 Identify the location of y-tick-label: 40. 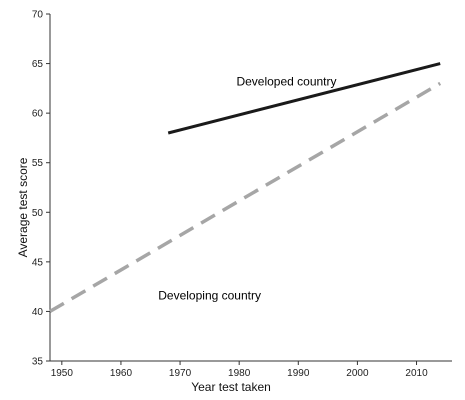
(38, 312).